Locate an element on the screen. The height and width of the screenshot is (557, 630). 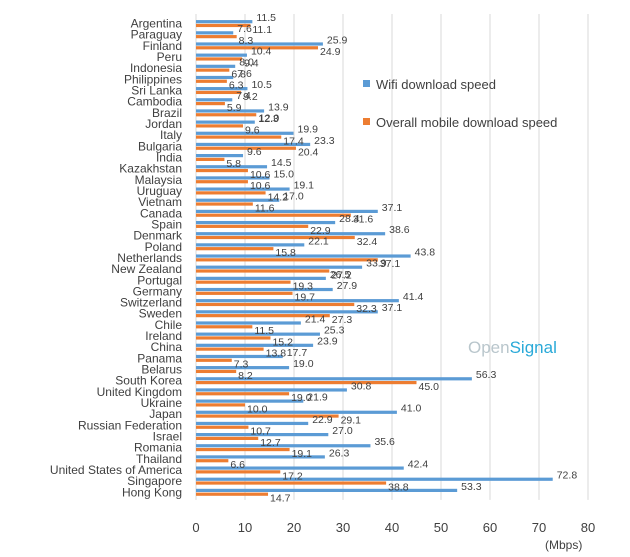
x-tick-label: 10 is located at coordinates (245, 527).